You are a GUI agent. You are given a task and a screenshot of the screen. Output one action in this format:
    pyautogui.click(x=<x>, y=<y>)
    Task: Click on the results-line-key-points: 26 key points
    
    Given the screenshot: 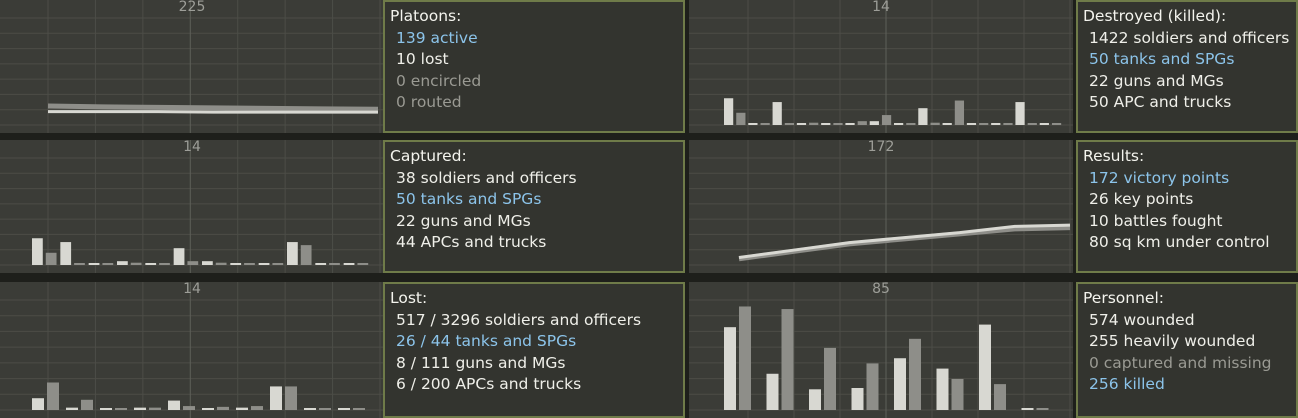 What is the action you would take?
    pyautogui.click(x=1141, y=199)
    